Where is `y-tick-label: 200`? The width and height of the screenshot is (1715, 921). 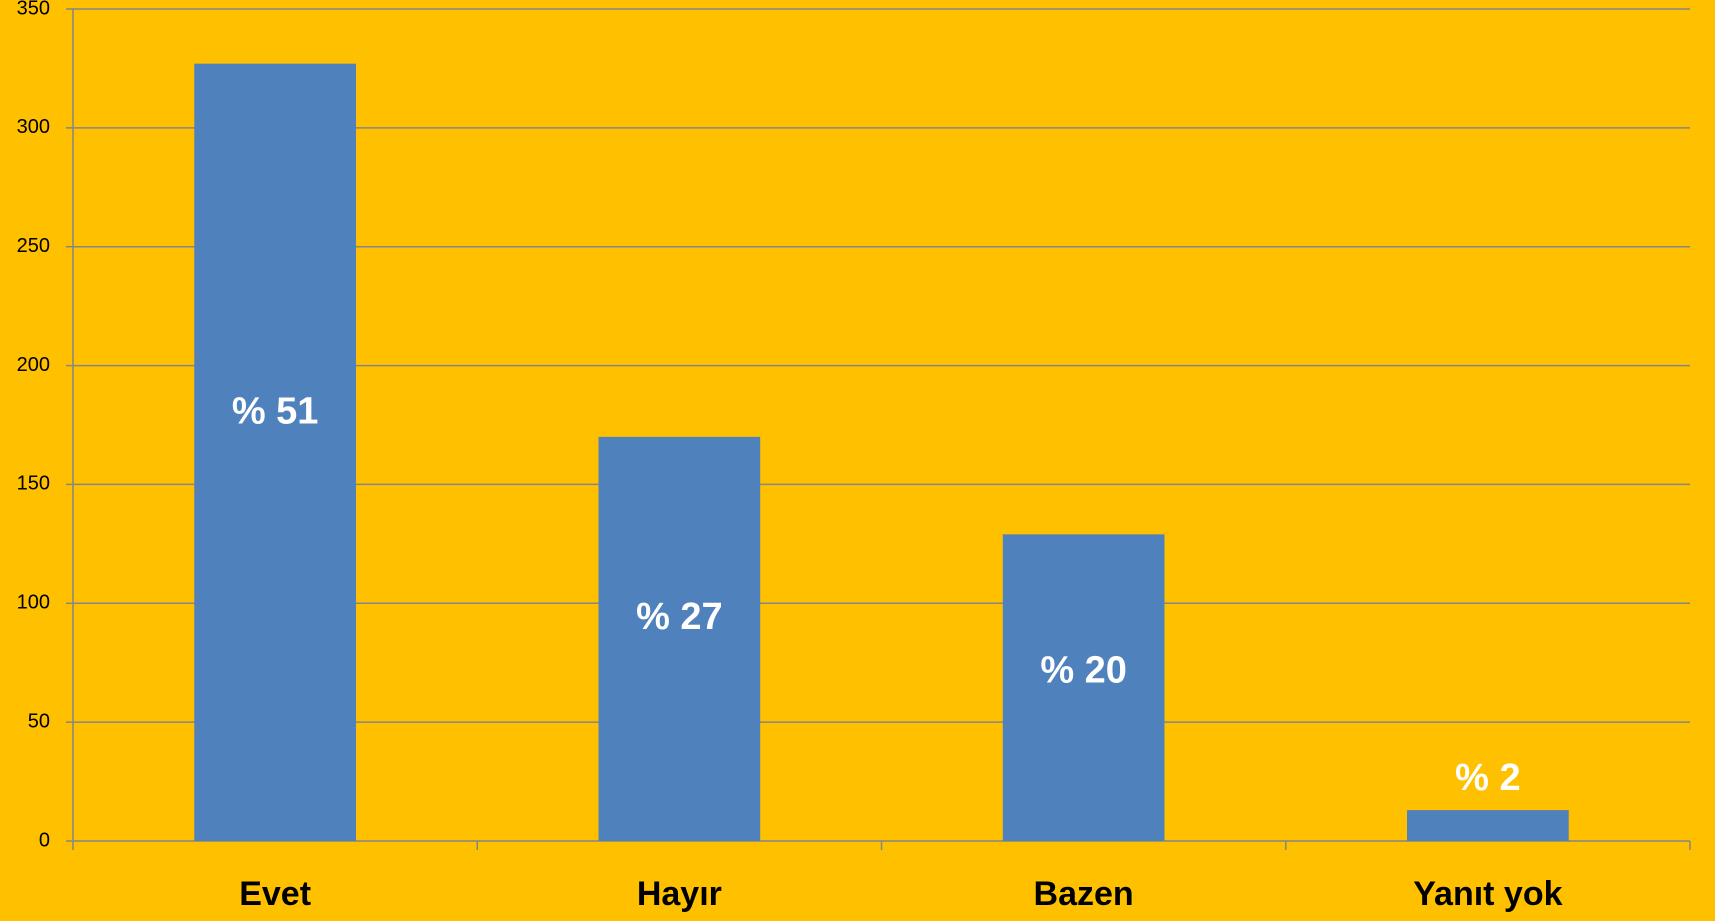
y-tick-label: 200 is located at coordinates (33, 365).